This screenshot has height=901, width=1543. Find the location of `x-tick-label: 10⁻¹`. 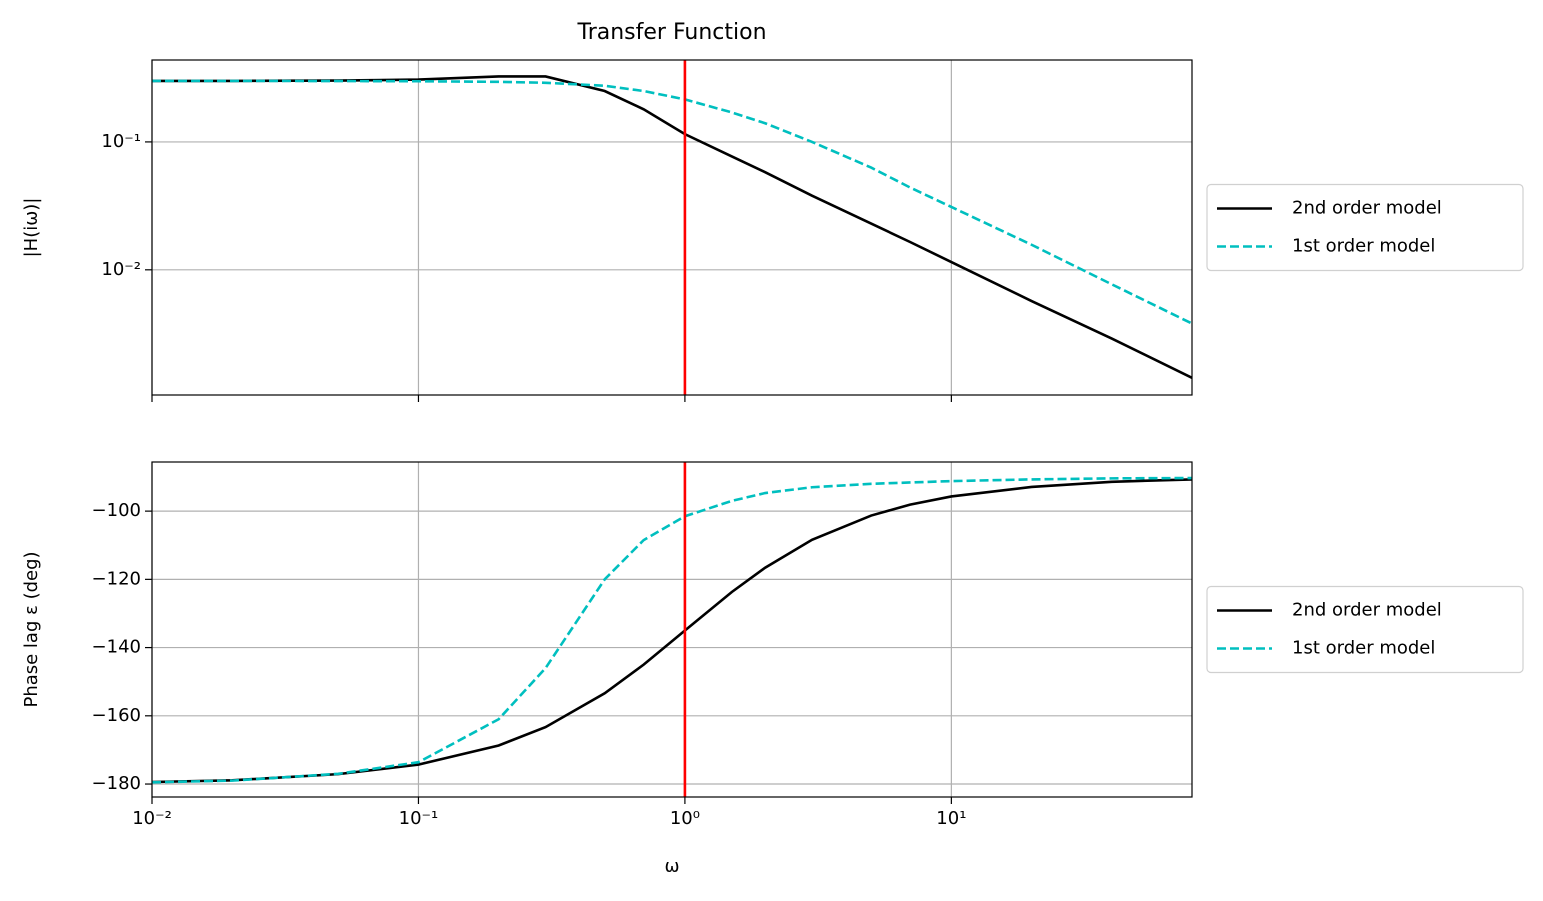

x-tick-label: 10⁻¹ is located at coordinates (419, 818).